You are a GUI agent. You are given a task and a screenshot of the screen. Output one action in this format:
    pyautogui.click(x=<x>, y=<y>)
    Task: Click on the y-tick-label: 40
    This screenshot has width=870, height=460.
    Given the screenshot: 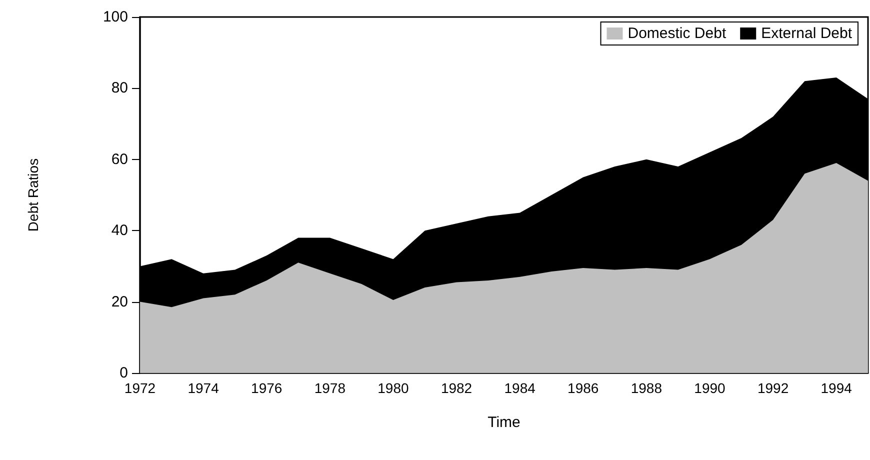 What is the action you would take?
    pyautogui.click(x=119, y=231)
    